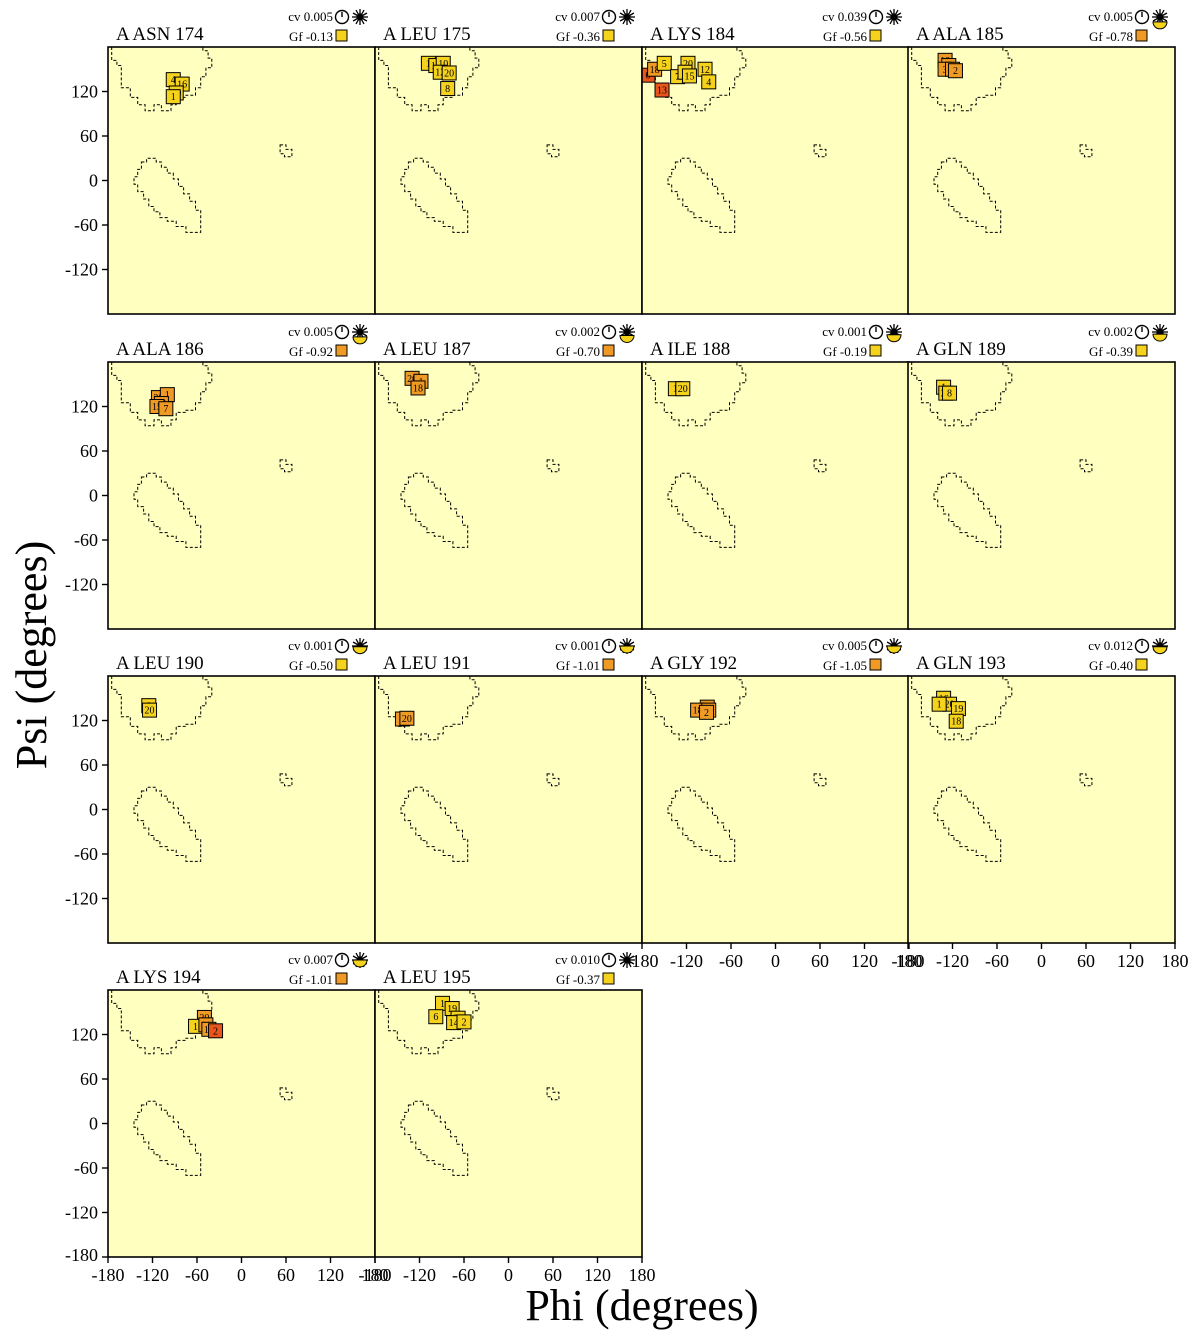 The image size is (1193, 1337). Describe the element at coordinates (152, 1275) in the screenshot. I see `x-tick-label: -120` at that location.